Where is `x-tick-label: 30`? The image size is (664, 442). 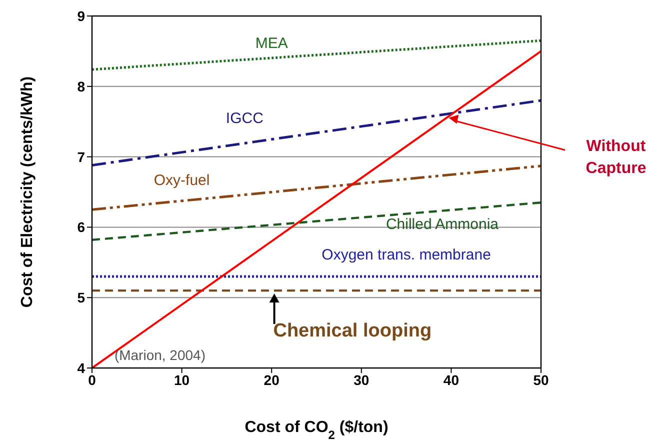
x-tick-label: 30 is located at coordinates (362, 380).